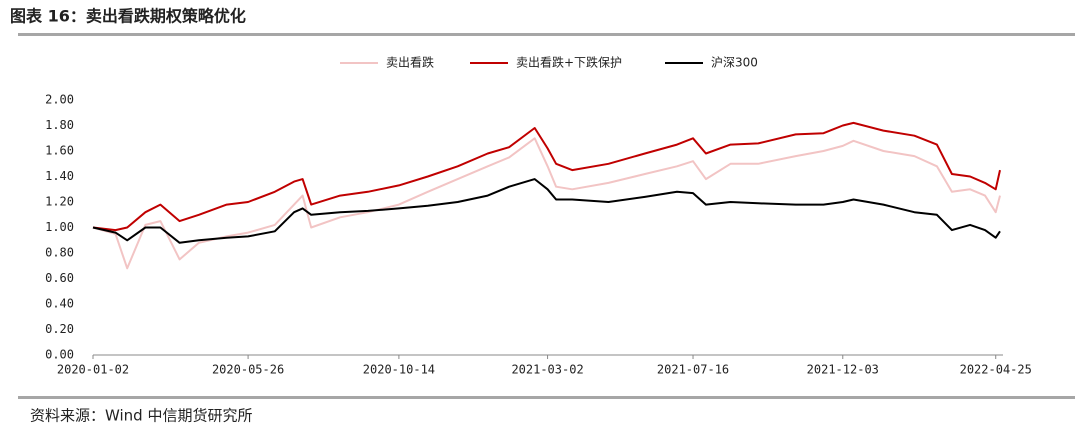 The image size is (1080, 429). Describe the element at coordinates (996, 370) in the screenshot. I see `x-tick-label: 2022-04-25` at that location.